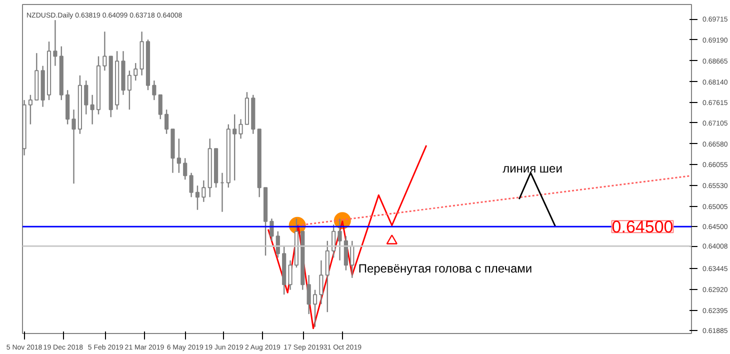  I want to click on annotation: Перевёнутая голова с плечами, so click(445, 268).